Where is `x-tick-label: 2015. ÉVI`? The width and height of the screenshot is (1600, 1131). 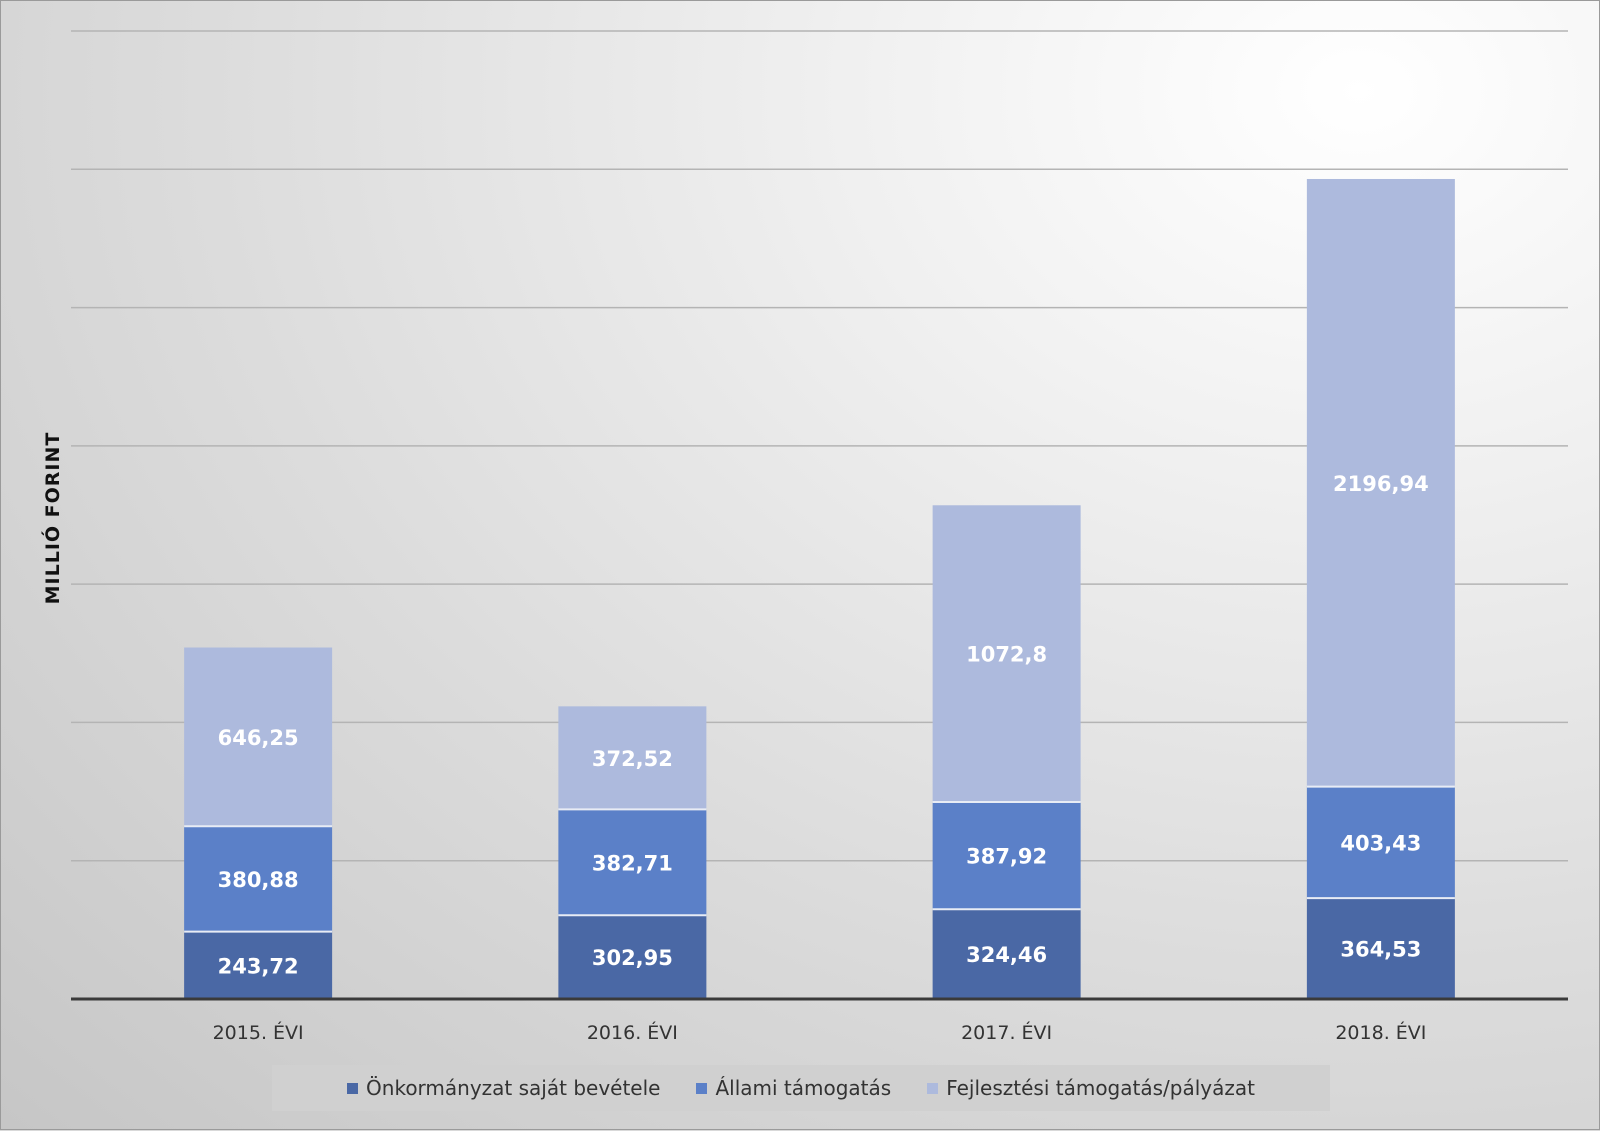 x-tick-label: 2015. ÉVI is located at coordinates (258, 1032).